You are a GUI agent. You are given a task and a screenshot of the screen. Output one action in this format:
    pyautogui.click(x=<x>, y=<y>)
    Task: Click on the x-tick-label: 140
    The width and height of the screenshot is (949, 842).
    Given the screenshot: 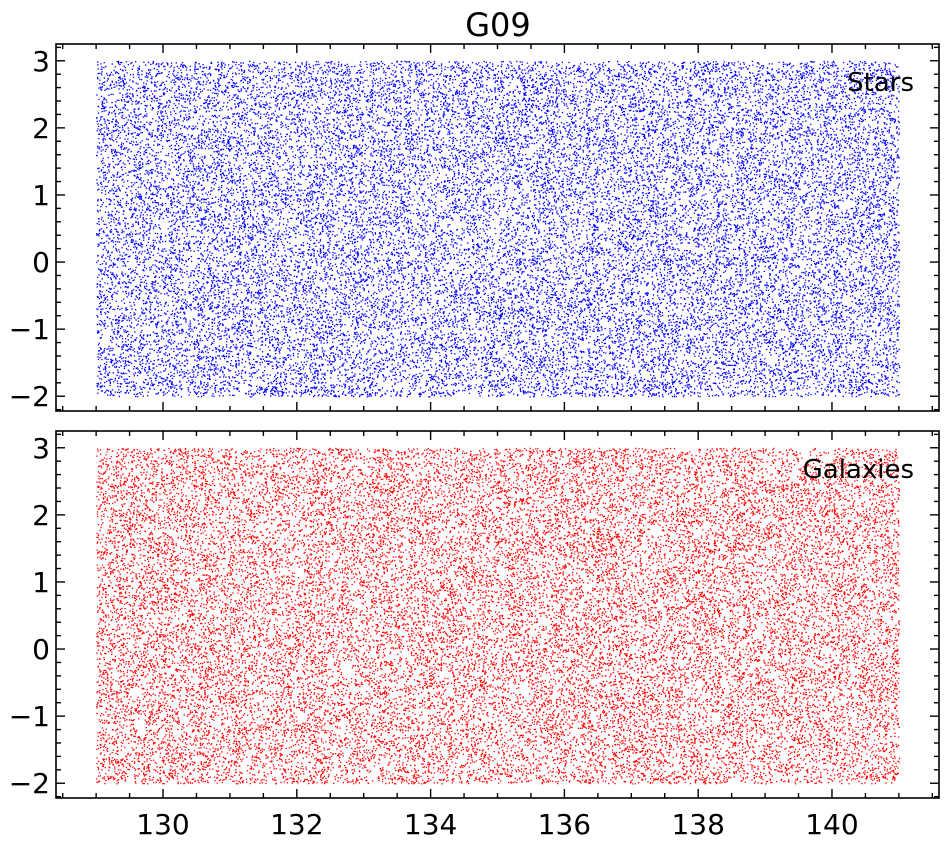 What is the action you would take?
    pyautogui.click(x=831, y=824)
    